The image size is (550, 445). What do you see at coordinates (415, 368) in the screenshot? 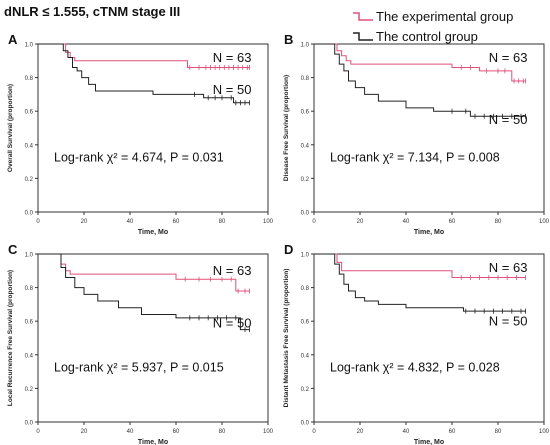
I see `logrank-annotation: Log-rank χ² = 4.832, P = 0.028` at bounding box center [415, 368].